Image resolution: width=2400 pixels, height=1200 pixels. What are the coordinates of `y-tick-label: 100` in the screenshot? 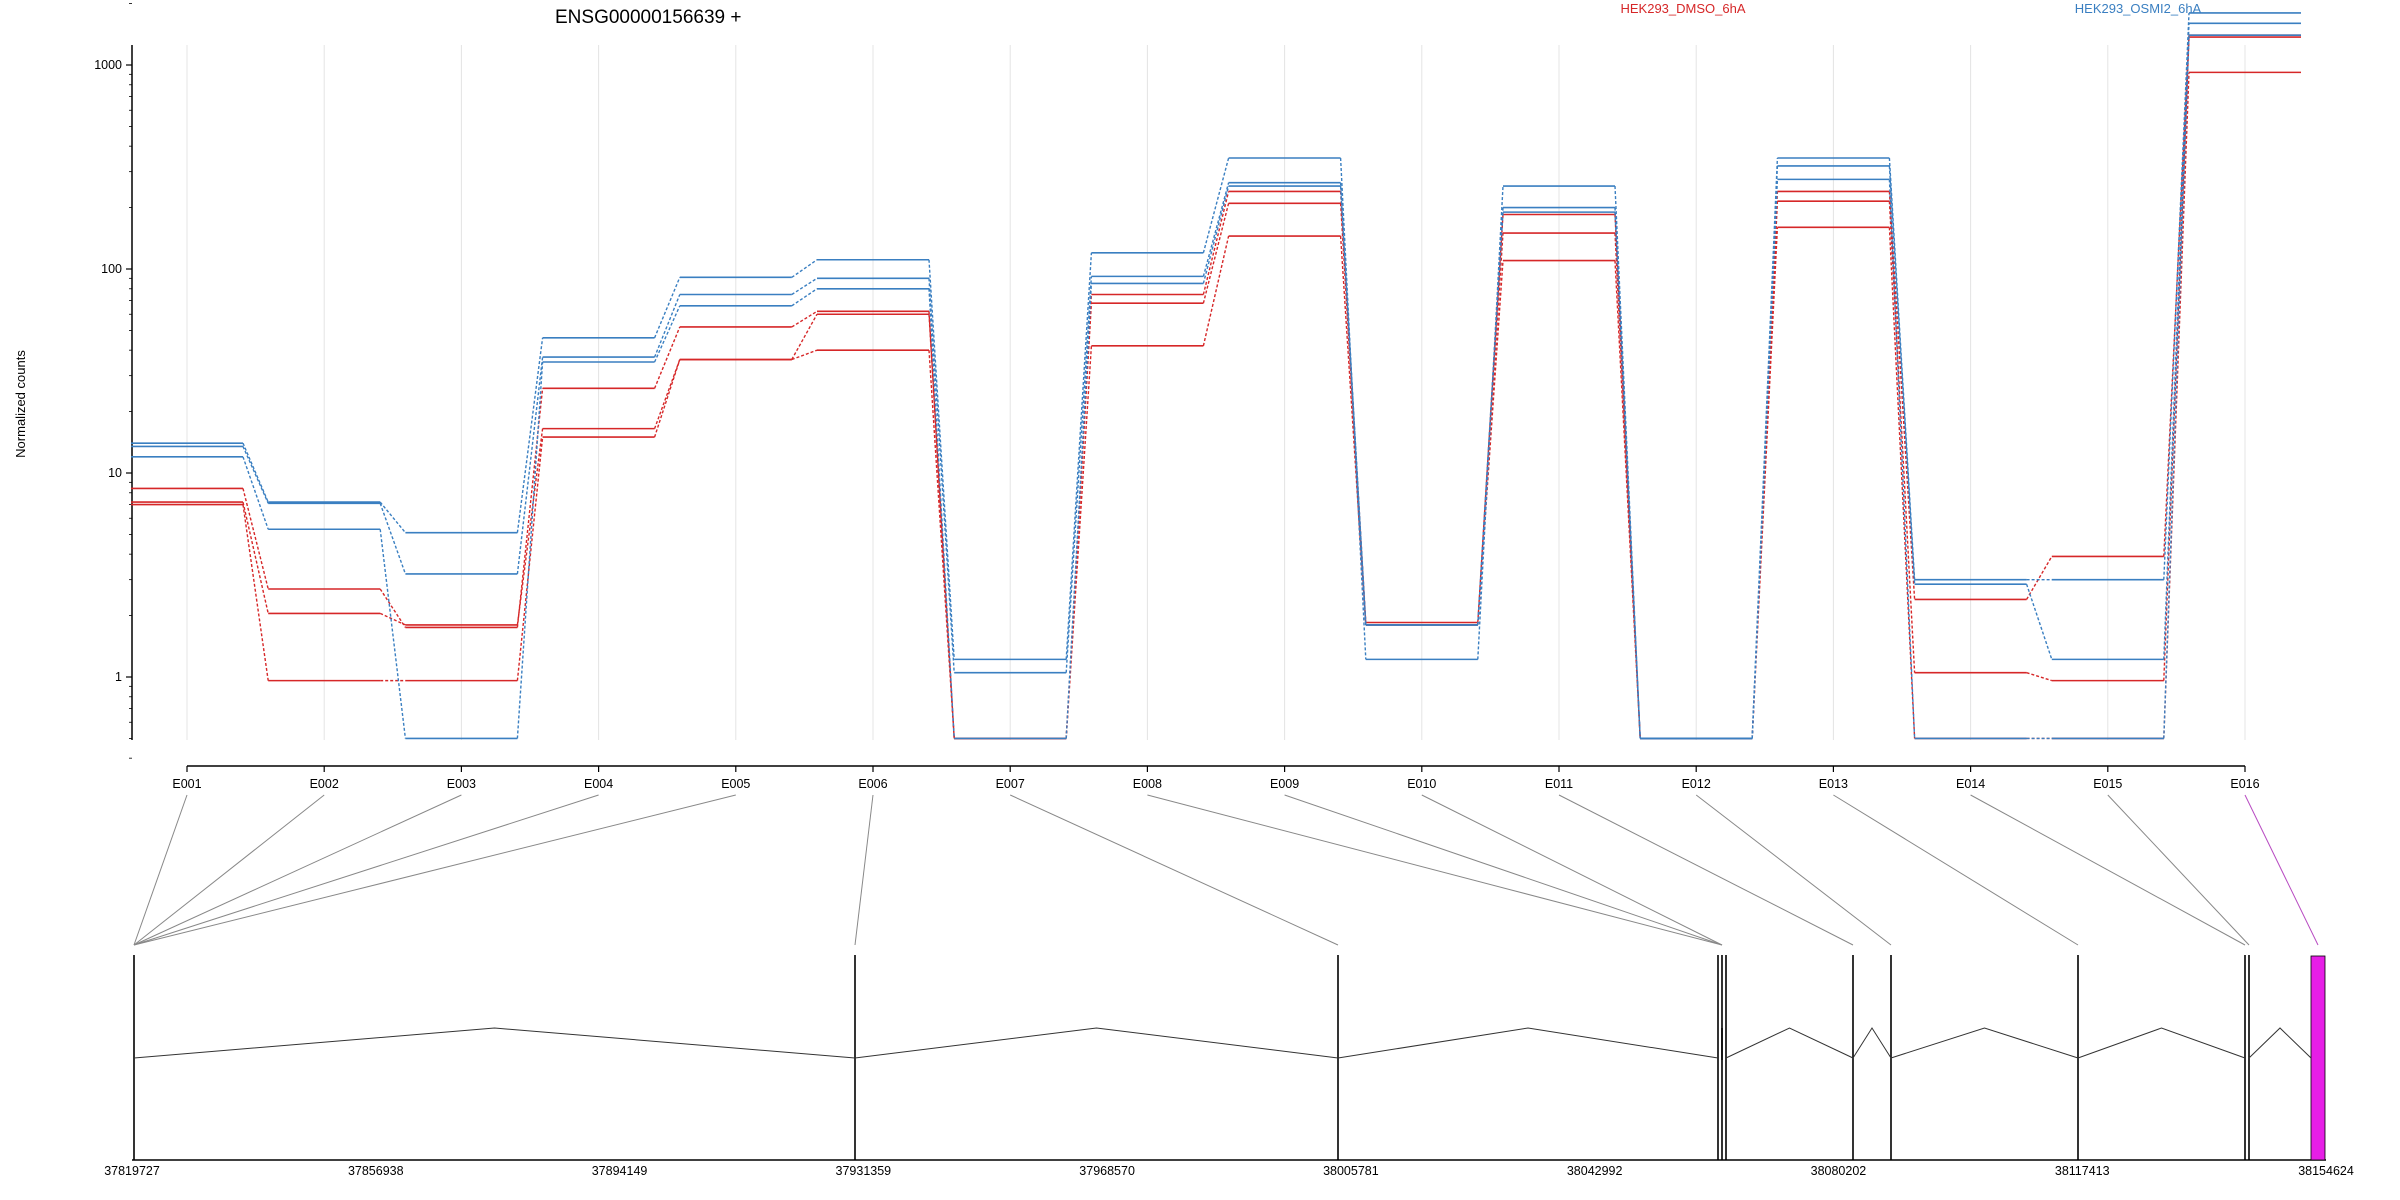 It's located at (111, 269).